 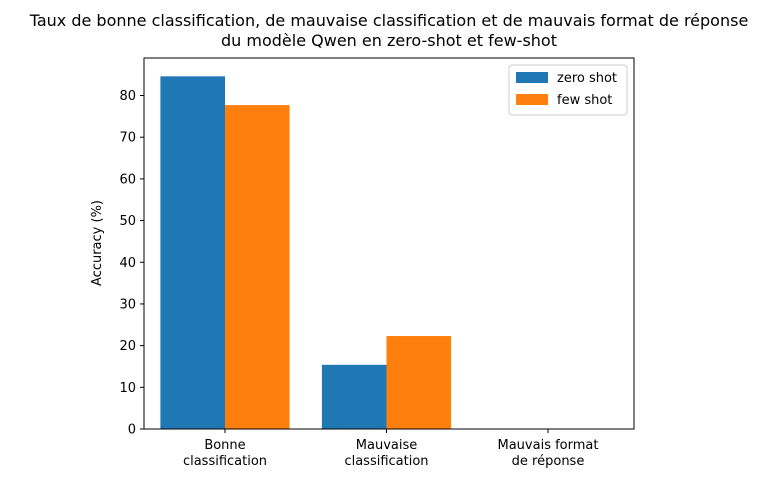 What do you see at coordinates (386, 445) in the screenshot?
I see `x-tick-label: Mauvaise` at bounding box center [386, 445].